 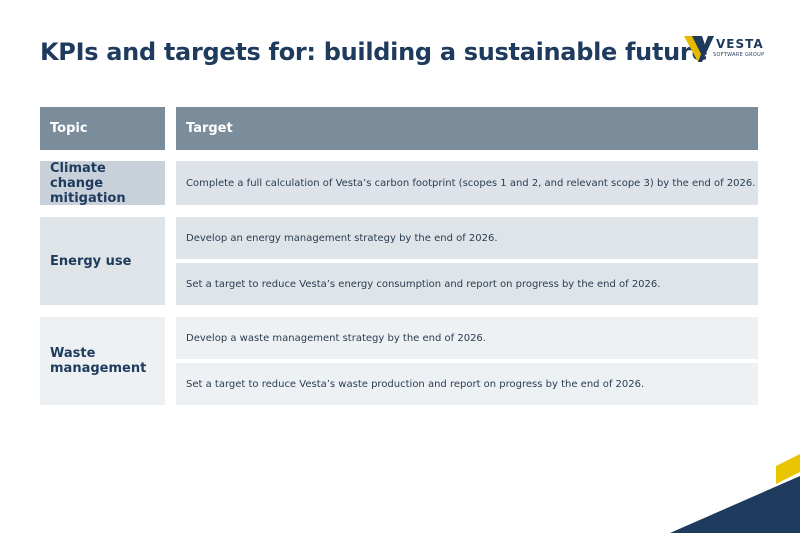 I want to click on logo-mark, so click(x=699, y=49).